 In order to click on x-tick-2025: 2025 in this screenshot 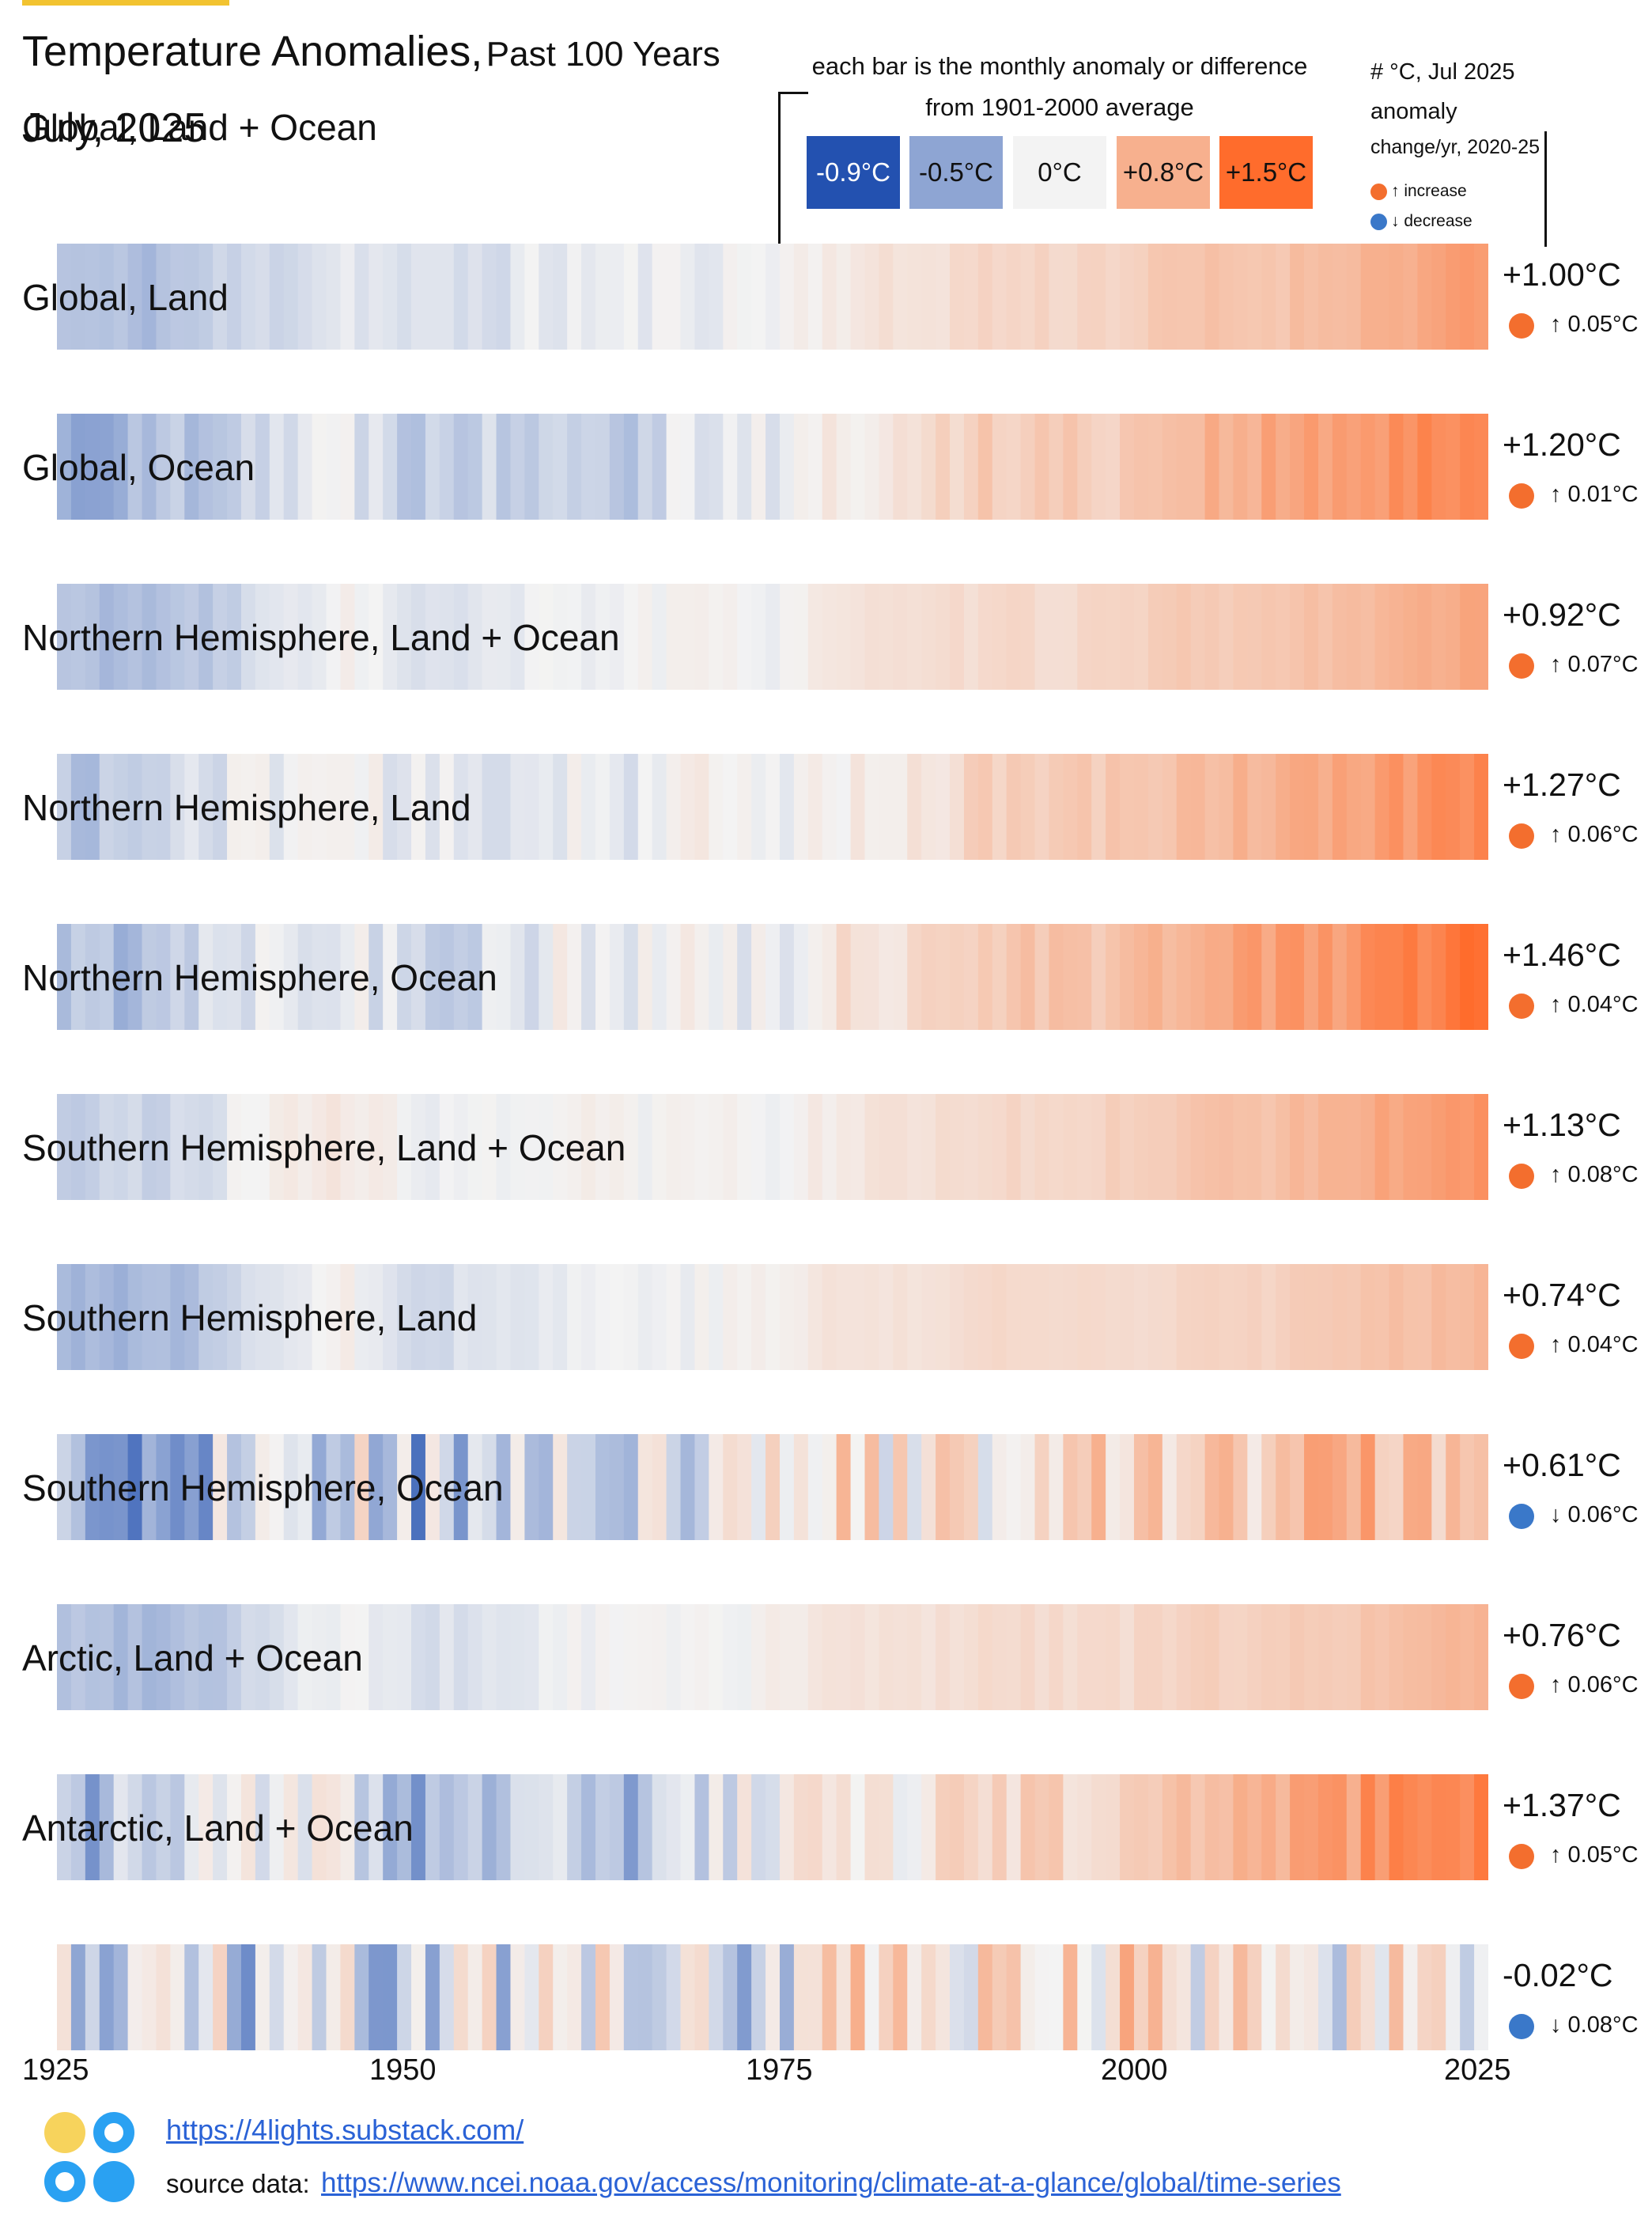, I will do `click(1477, 2070)`.